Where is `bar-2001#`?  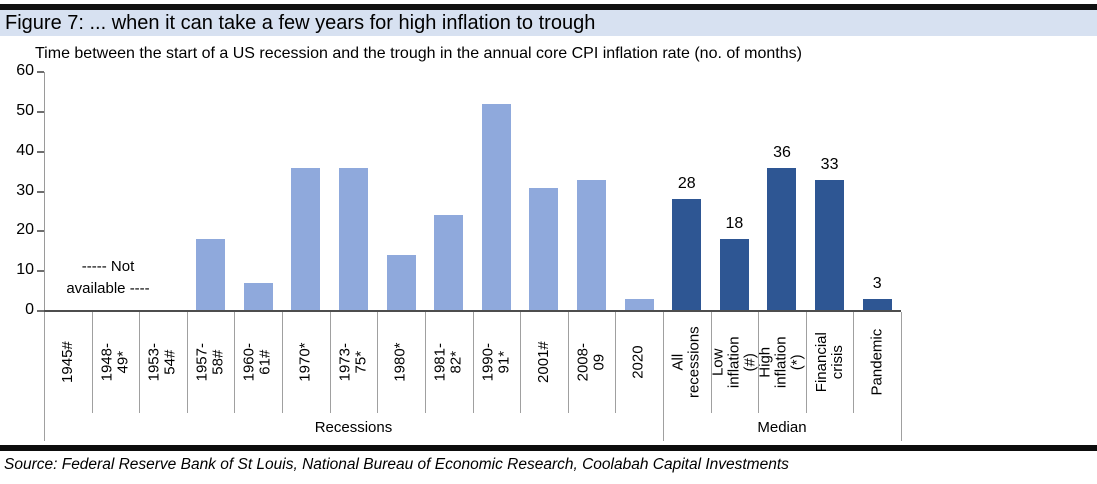 bar-2001# is located at coordinates (544, 249).